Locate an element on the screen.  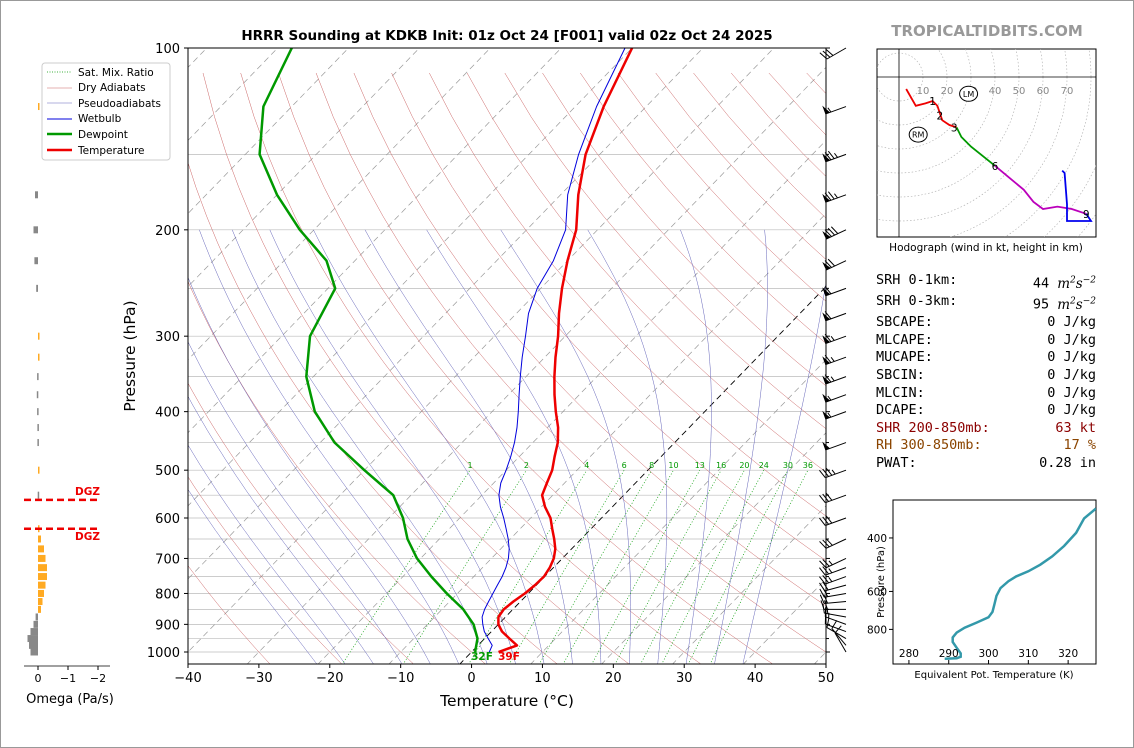
series-wetbulb is located at coordinates (553, 350).